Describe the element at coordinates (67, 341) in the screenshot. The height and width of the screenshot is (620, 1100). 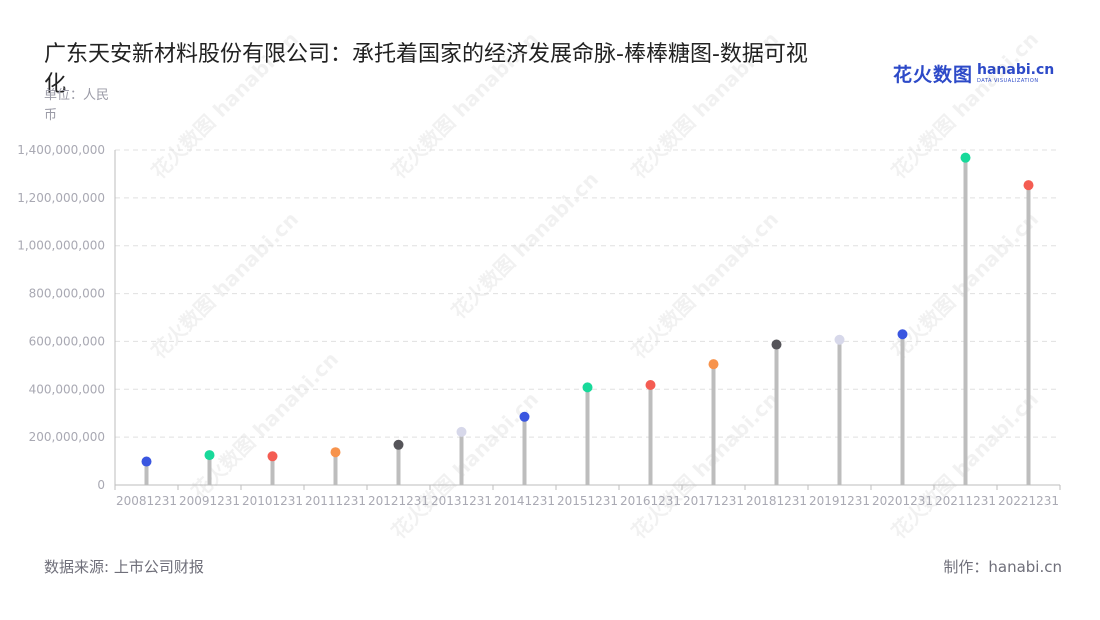
I see `y-tick-label: 600,000,000` at that location.